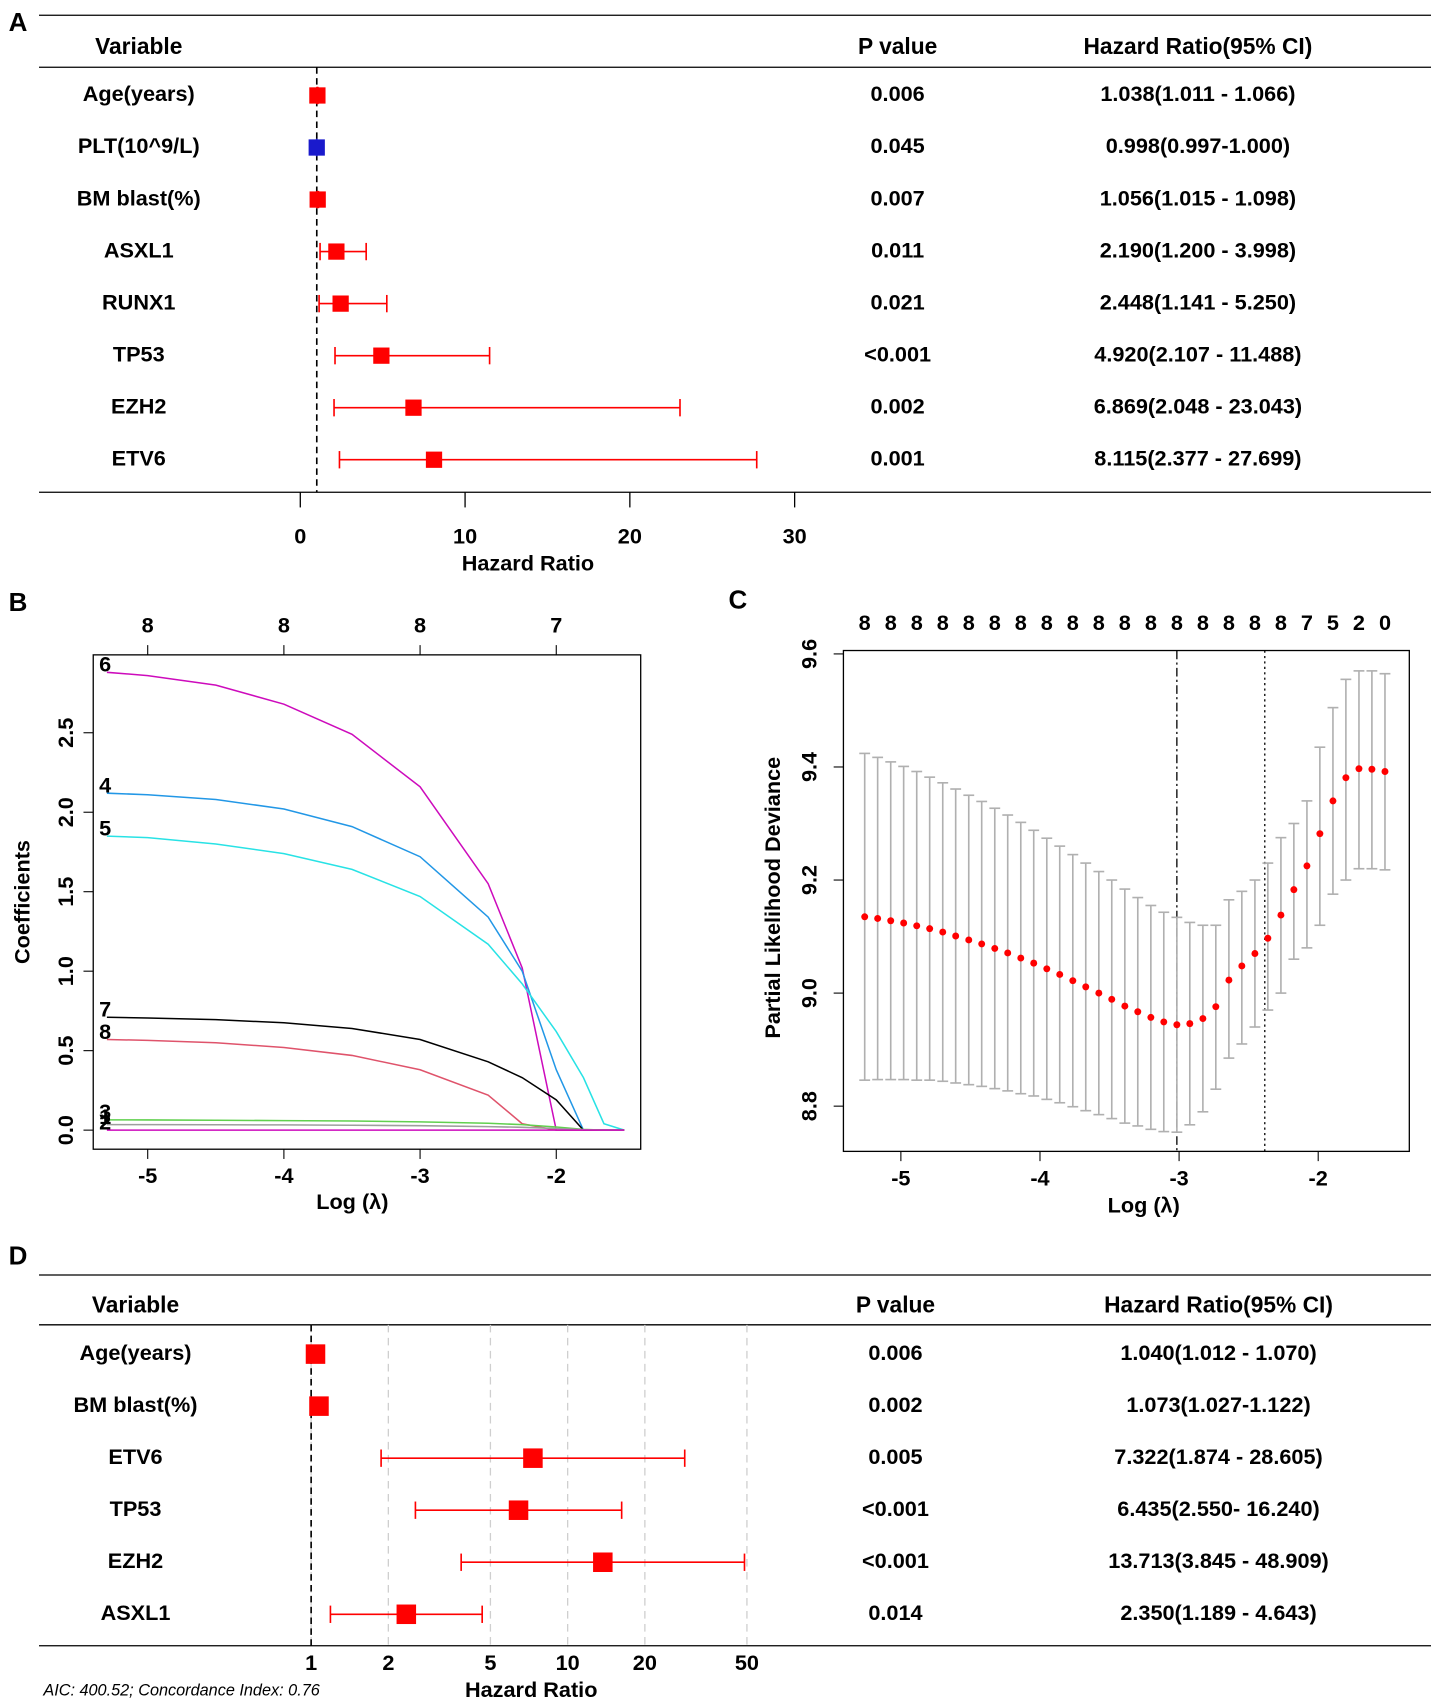 This screenshot has width=1431, height=1700. What do you see at coordinates (139, 353) in the screenshot?
I see `variable: TP53` at bounding box center [139, 353].